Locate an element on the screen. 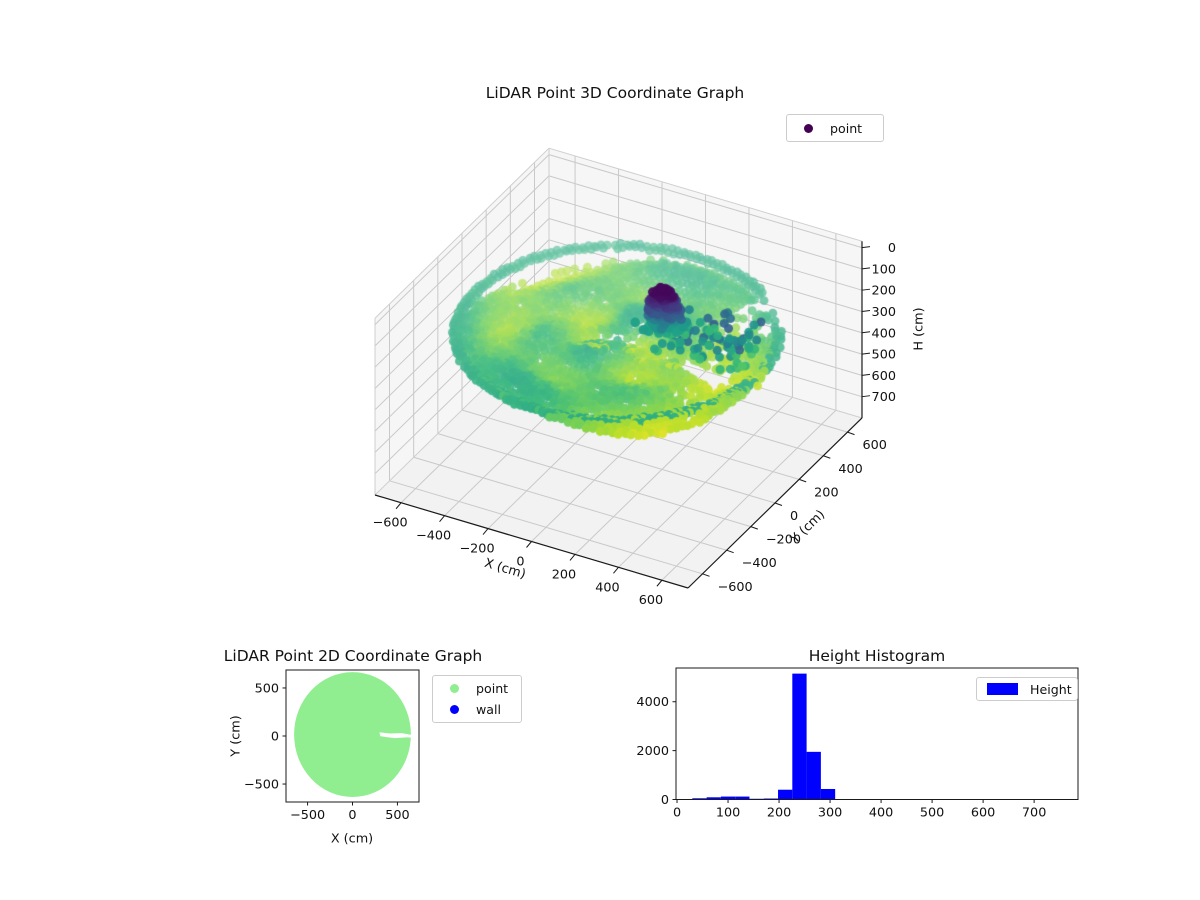 This screenshot has height=900, width=1200. svg-text: 200 is located at coordinates (779, 813).